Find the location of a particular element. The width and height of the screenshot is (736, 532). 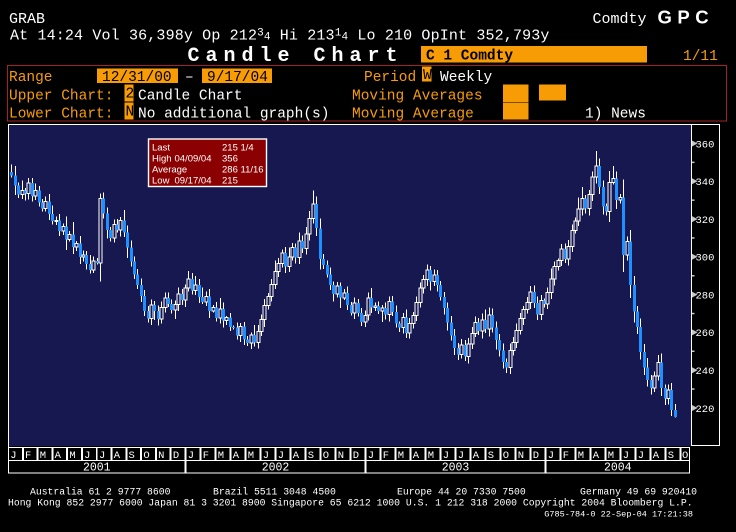

svg-text: Weekly is located at coordinates (466, 78).